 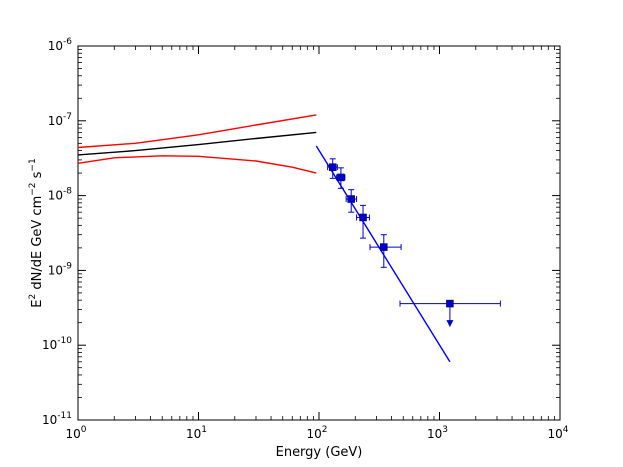 What do you see at coordinates (75, 433) in the screenshot?
I see `x-tick-label: 10⁰` at bounding box center [75, 433].